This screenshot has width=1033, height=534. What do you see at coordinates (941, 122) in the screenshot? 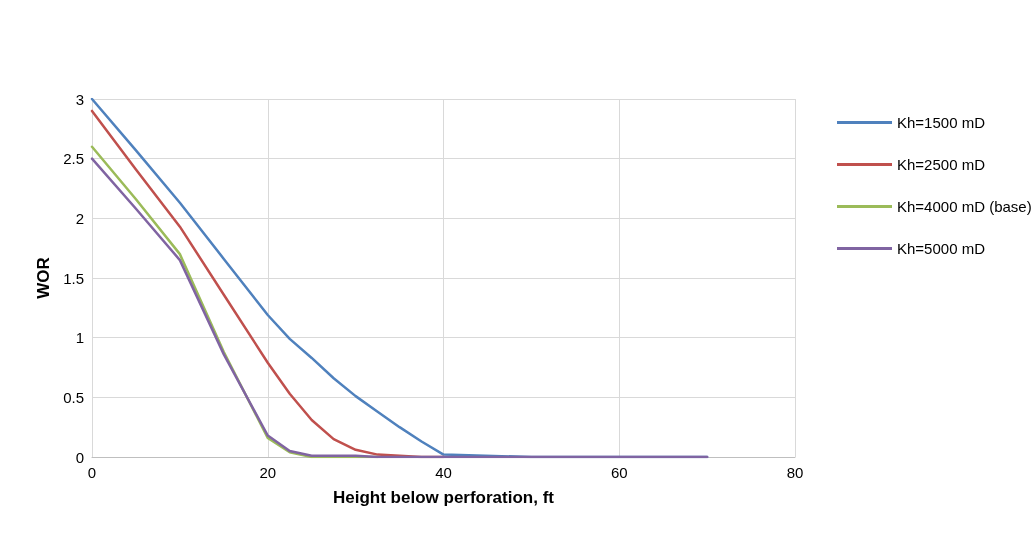
I see `legend-label: Kh=1500 mD` at bounding box center [941, 122].